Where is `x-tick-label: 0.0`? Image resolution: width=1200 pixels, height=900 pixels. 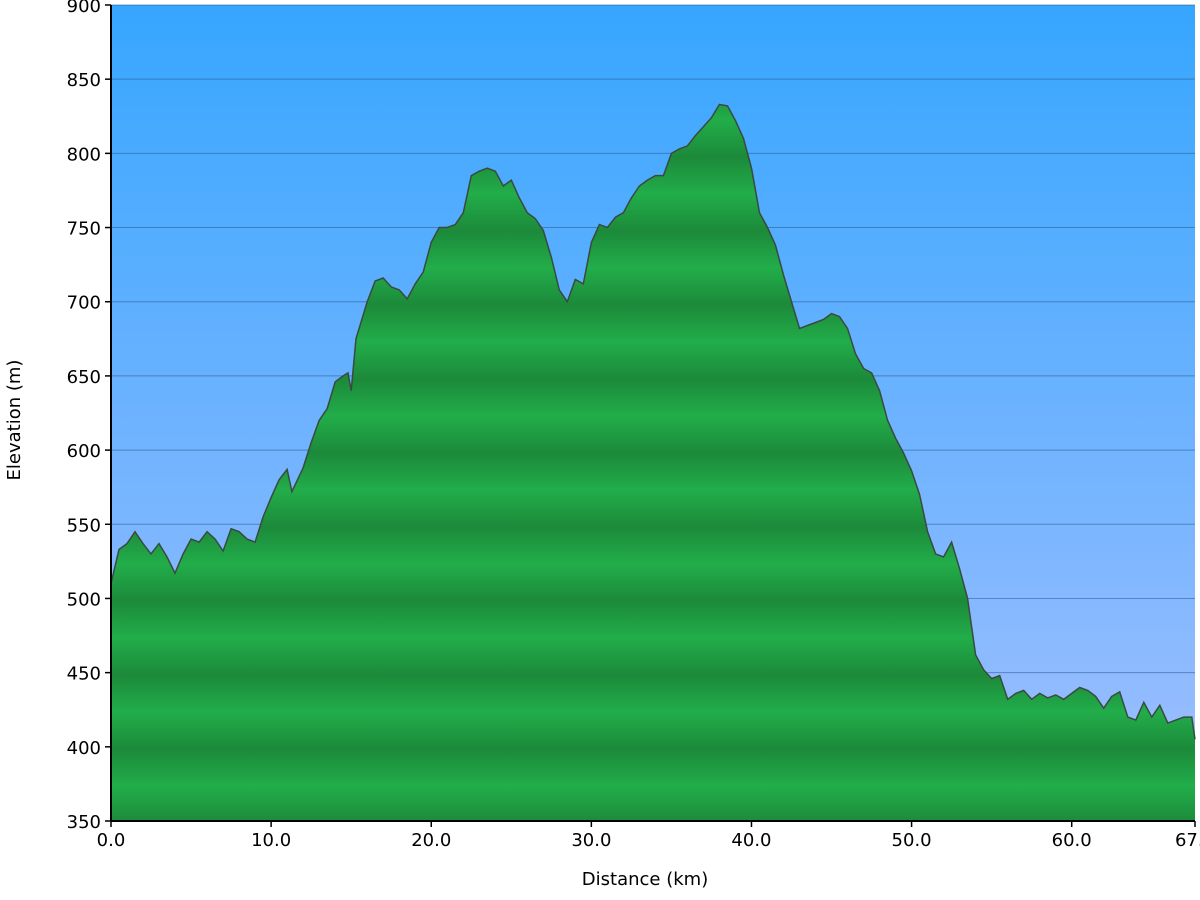 x-tick-label: 0.0 is located at coordinates (111, 840).